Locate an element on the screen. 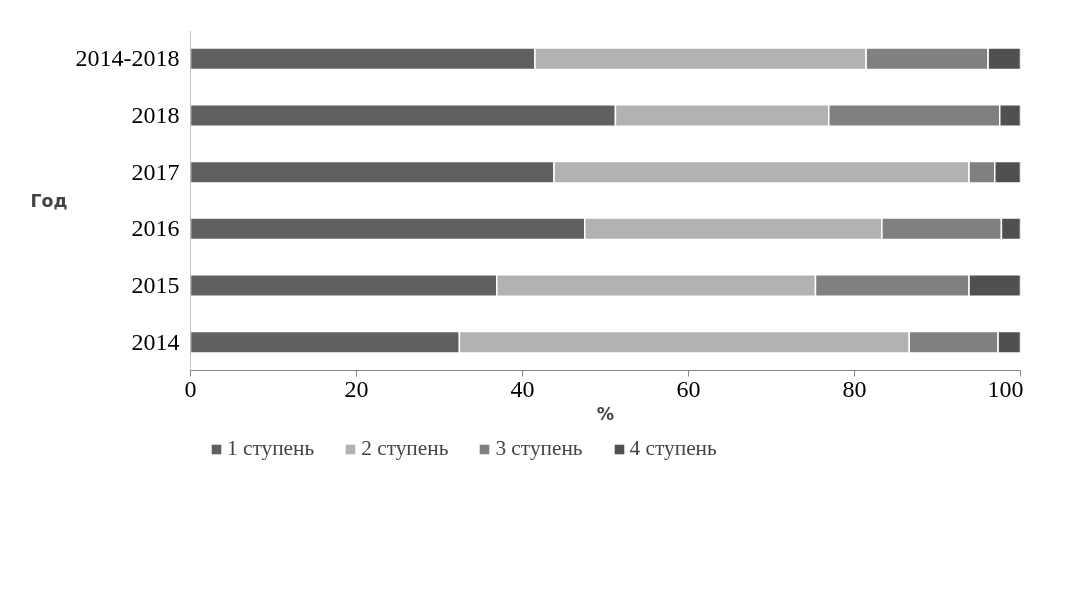 The width and height of the screenshot is (1085, 593). x-axis-title: % is located at coordinates (605, 413).